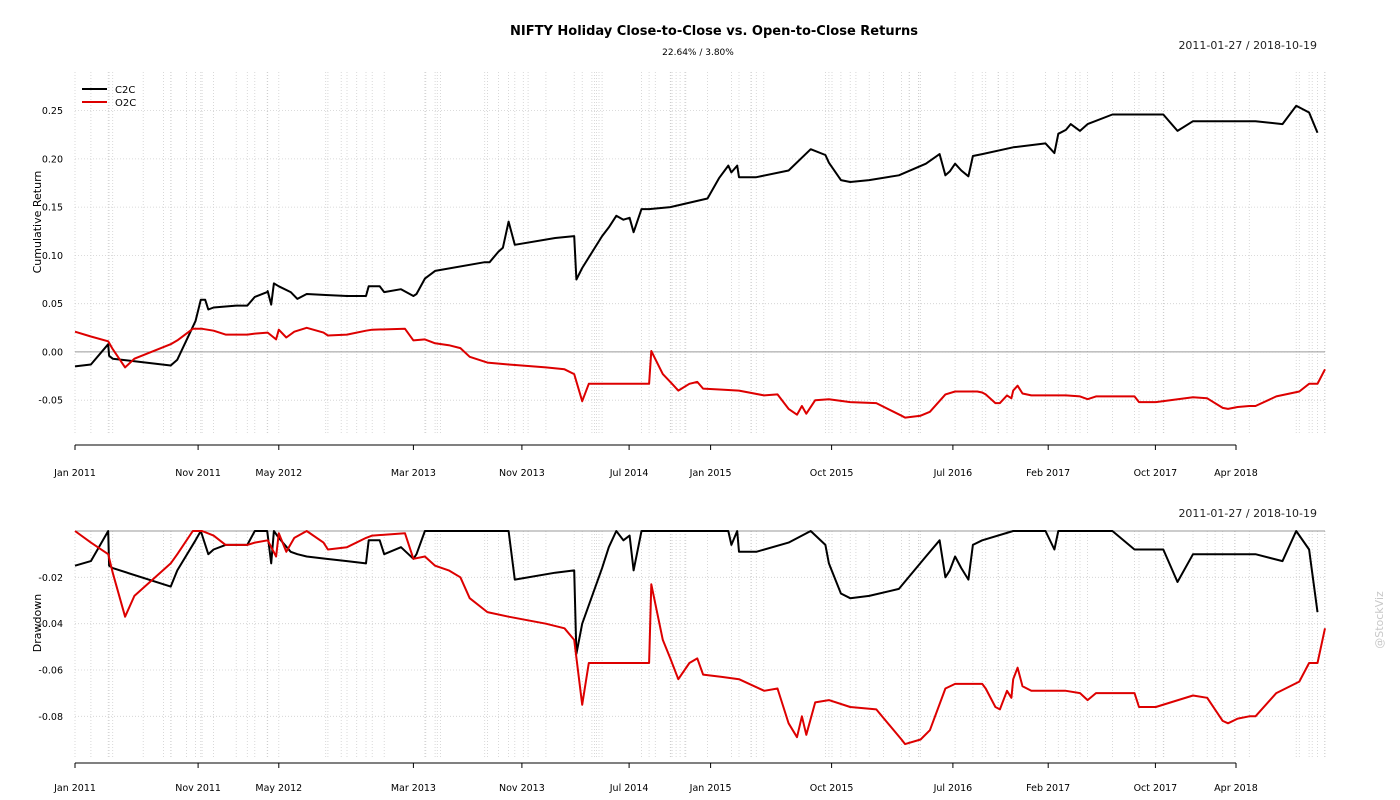 Image resolution: width=1400 pixels, height=800 pixels. What do you see at coordinates (953, 788) in the screenshot?
I see `bottom-x-tick-label: Jul 2016` at bounding box center [953, 788].